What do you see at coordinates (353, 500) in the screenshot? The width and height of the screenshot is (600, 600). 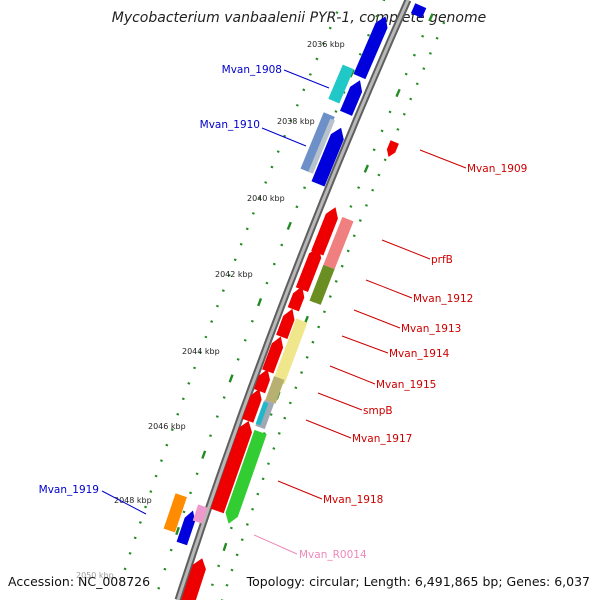 I see `gene-label-mvan-1918: Mvan_1918` at bounding box center [353, 500].